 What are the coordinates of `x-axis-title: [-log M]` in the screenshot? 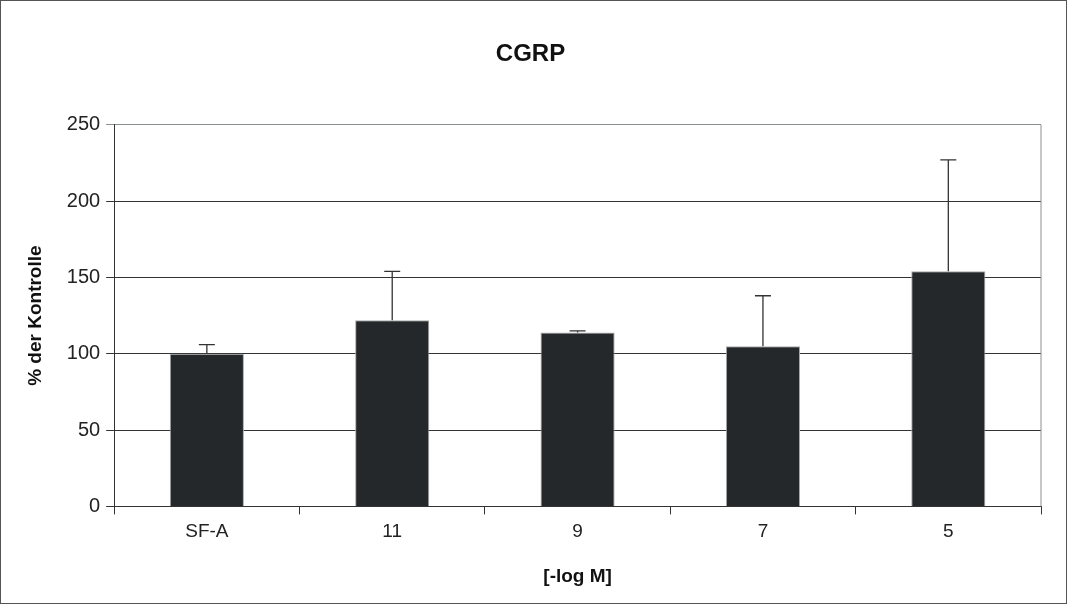 It's located at (577, 575).